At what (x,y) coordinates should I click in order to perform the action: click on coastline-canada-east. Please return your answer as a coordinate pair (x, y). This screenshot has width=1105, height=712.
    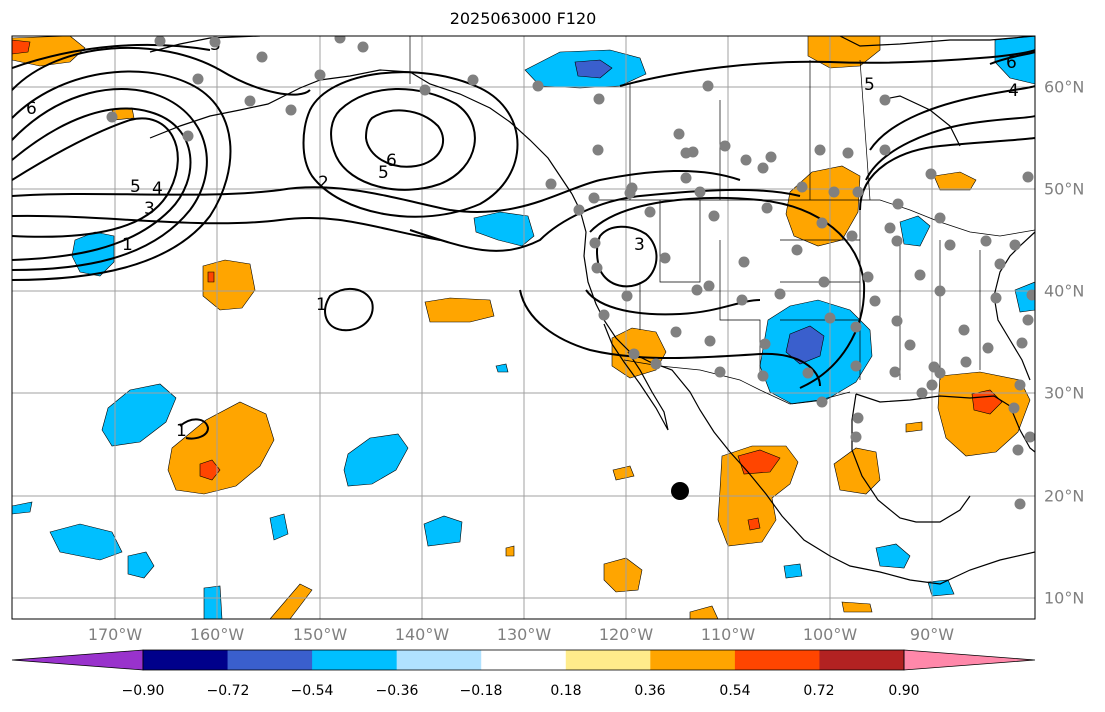
    Looking at the image, I should click on (937, 41).